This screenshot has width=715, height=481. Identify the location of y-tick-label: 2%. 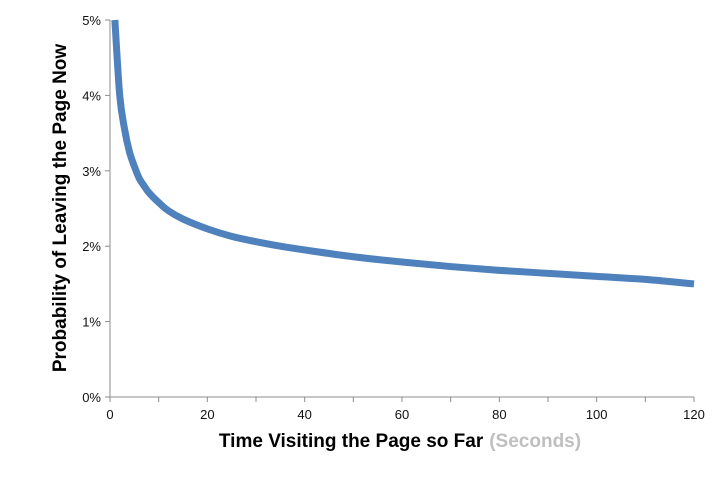
(91, 246).